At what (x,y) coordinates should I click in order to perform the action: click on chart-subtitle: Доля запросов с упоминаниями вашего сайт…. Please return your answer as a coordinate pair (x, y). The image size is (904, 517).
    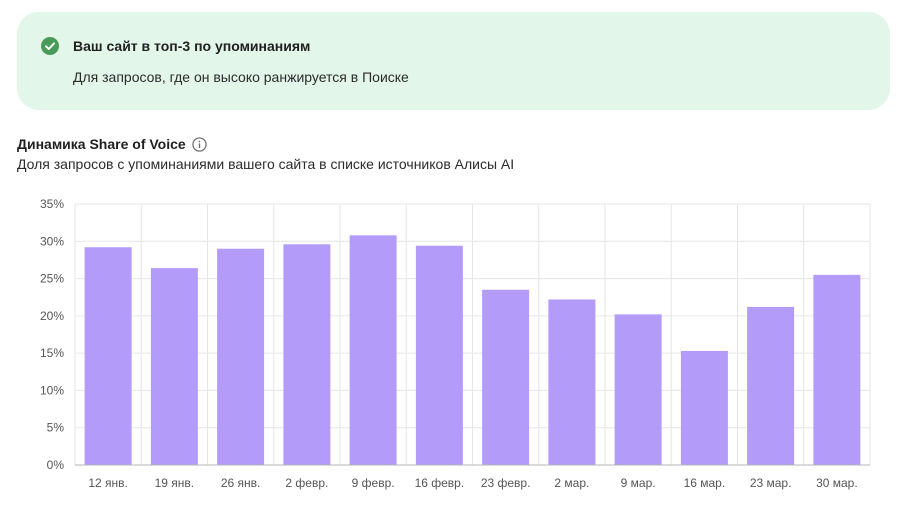
    Looking at the image, I should click on (266, 164).